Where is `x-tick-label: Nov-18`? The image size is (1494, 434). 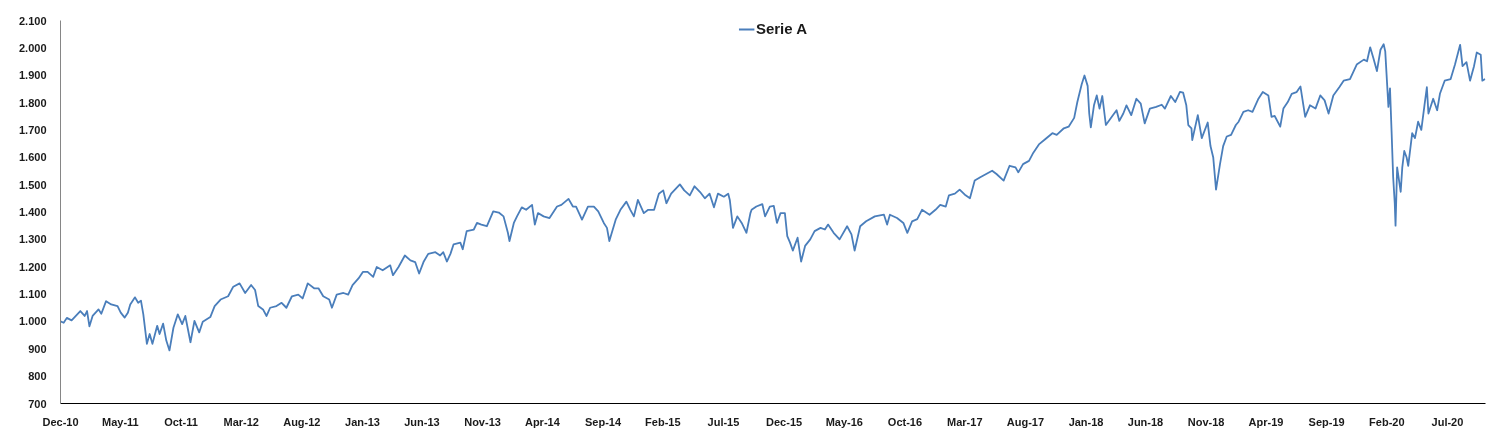
x-tick-label: Nov-18 is located at coordinates (1206, 421).